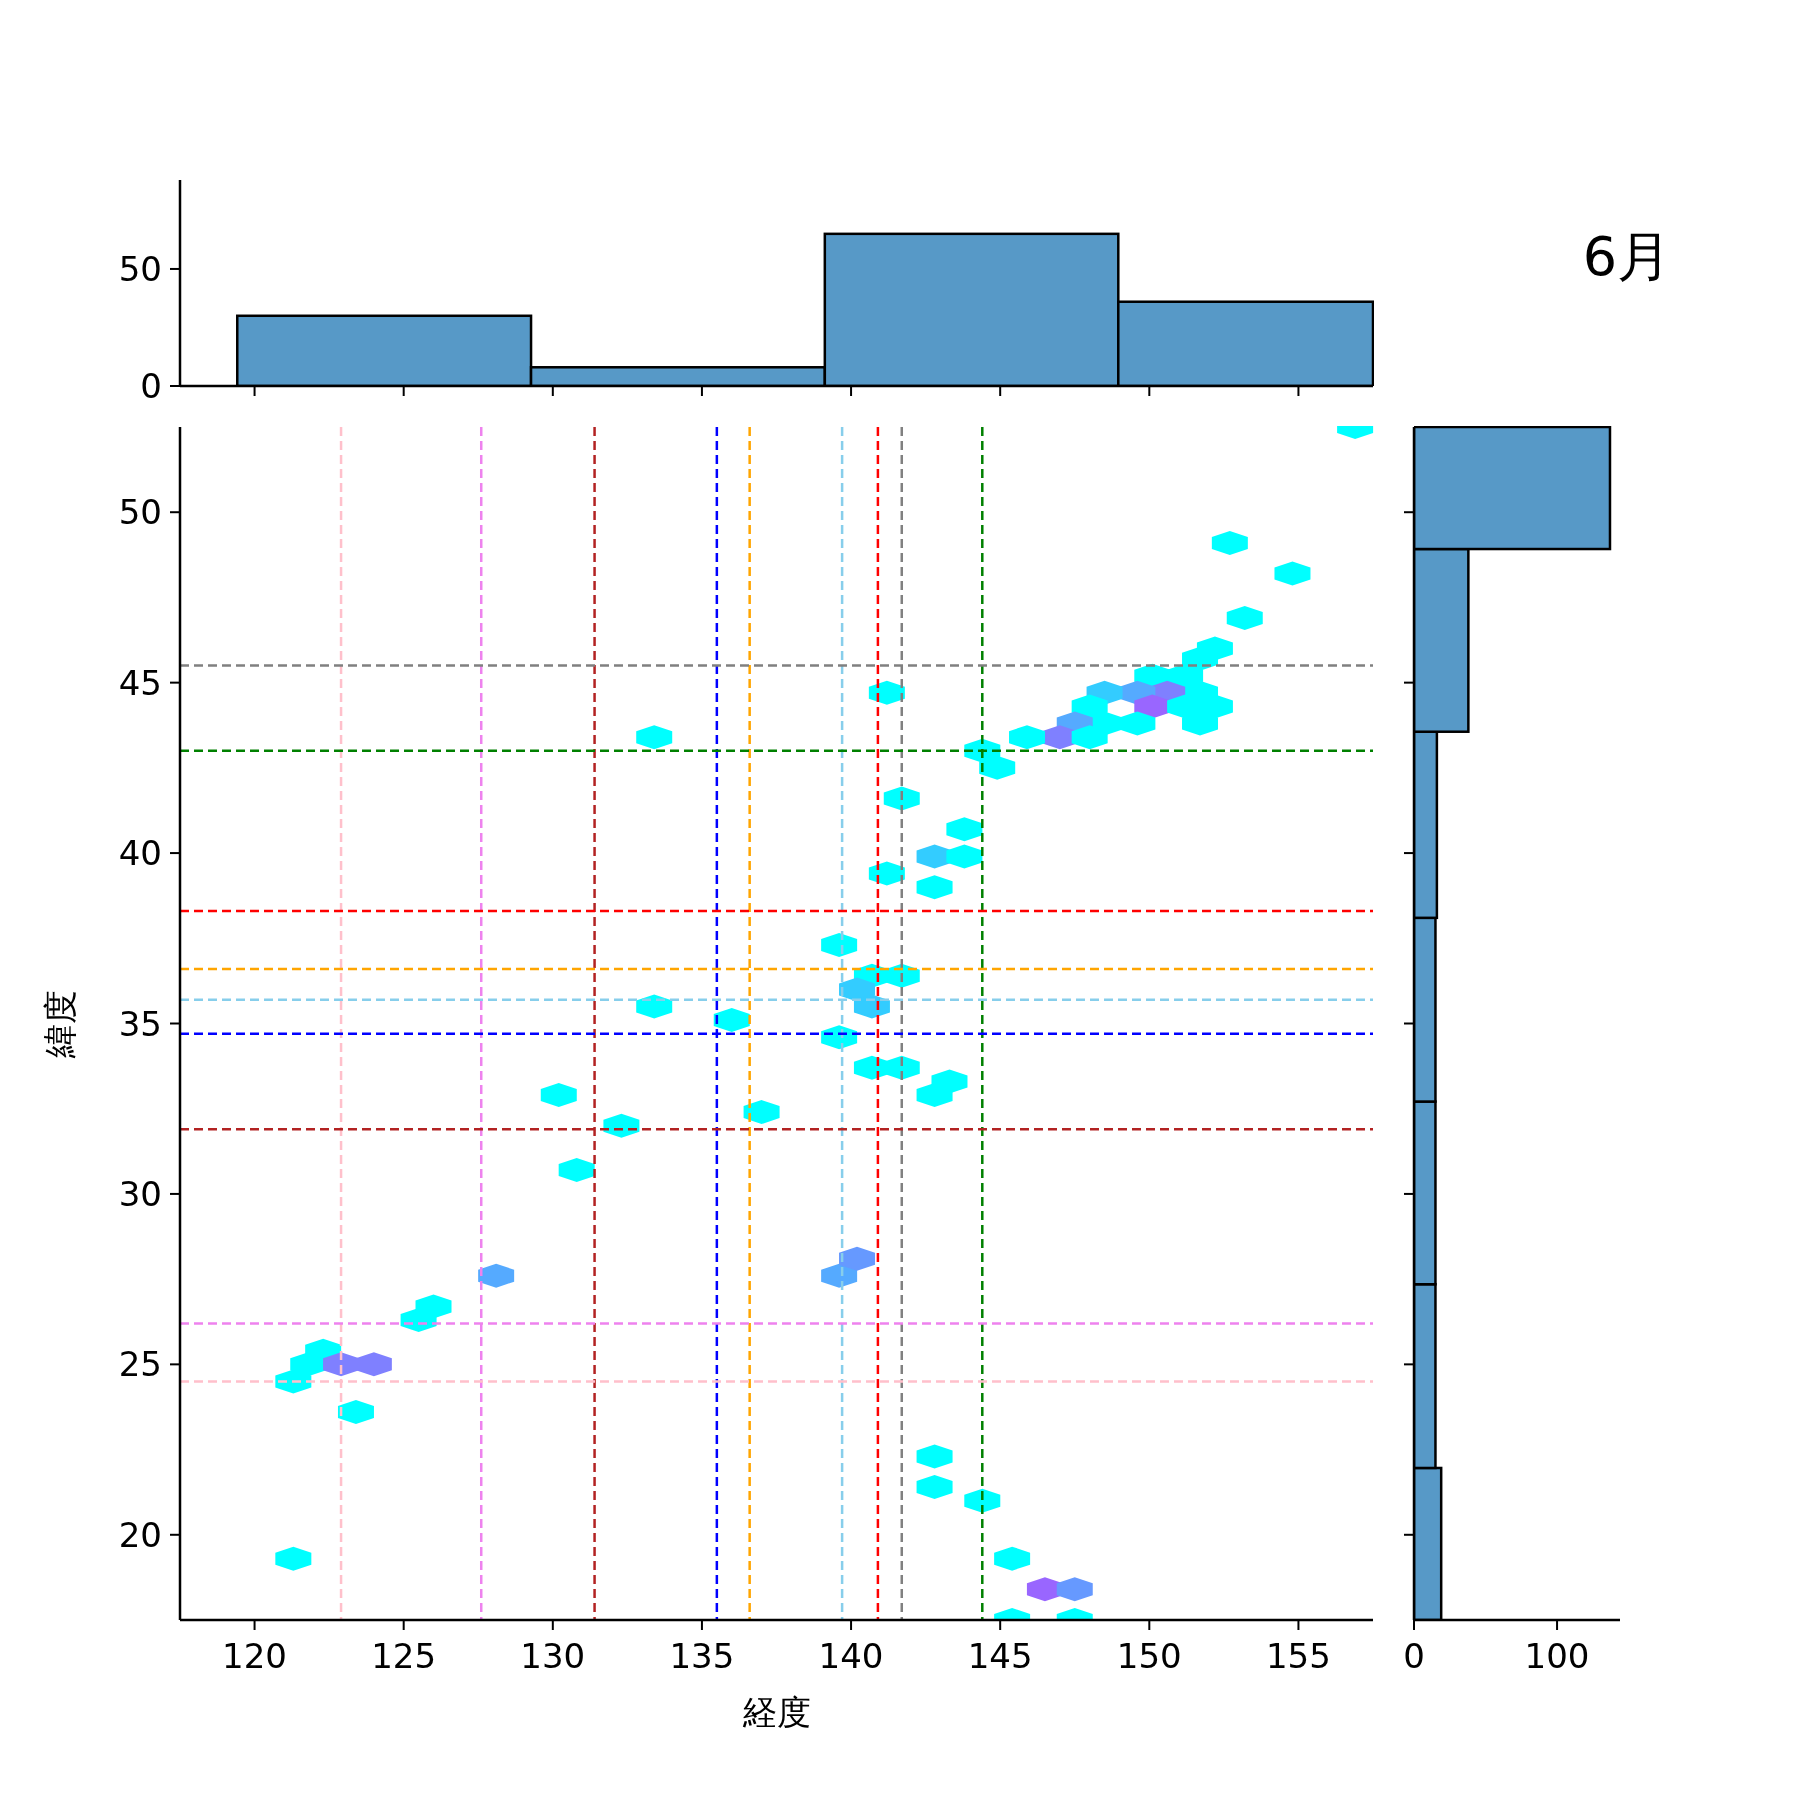  What do you see at coordinates (140, 853) in the screenshot?
I see `y-tick-label: 40` at bounding box center [140, 853].